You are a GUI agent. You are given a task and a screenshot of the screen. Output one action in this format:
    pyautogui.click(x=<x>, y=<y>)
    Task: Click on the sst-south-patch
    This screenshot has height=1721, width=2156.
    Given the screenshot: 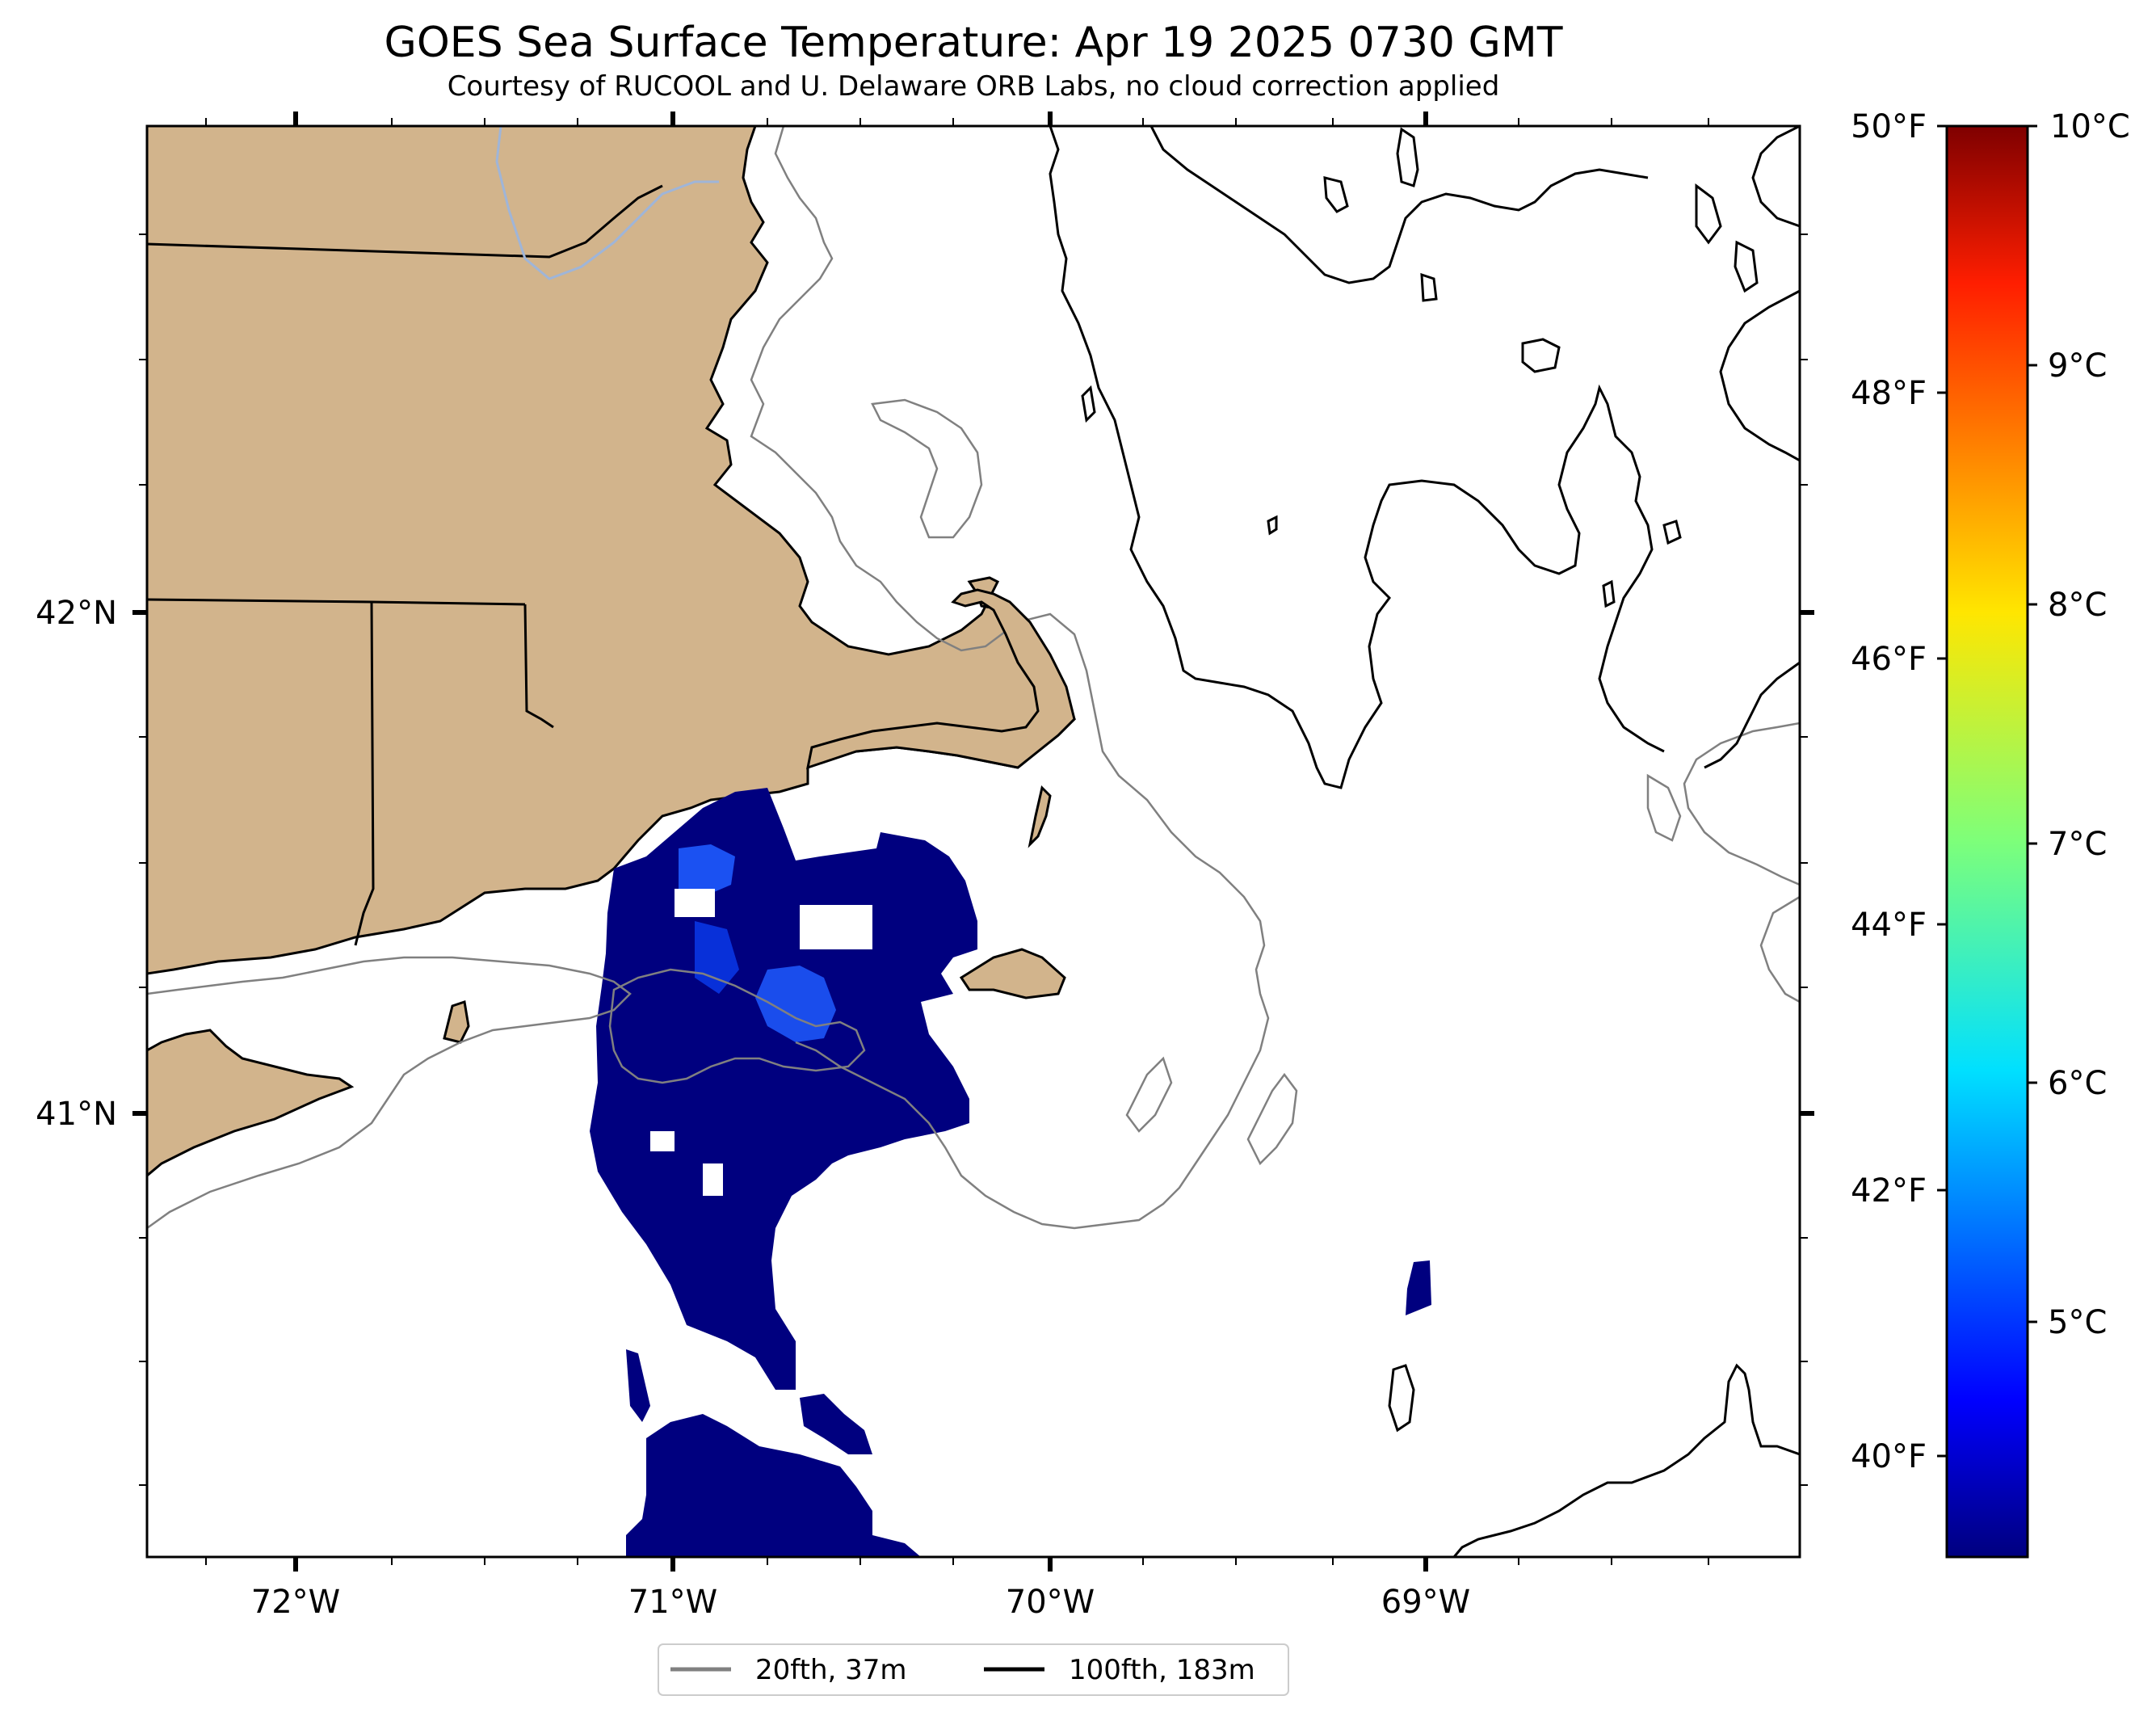 What is the action you would take?
    pyautogui.click(x=773, y=1485)
    